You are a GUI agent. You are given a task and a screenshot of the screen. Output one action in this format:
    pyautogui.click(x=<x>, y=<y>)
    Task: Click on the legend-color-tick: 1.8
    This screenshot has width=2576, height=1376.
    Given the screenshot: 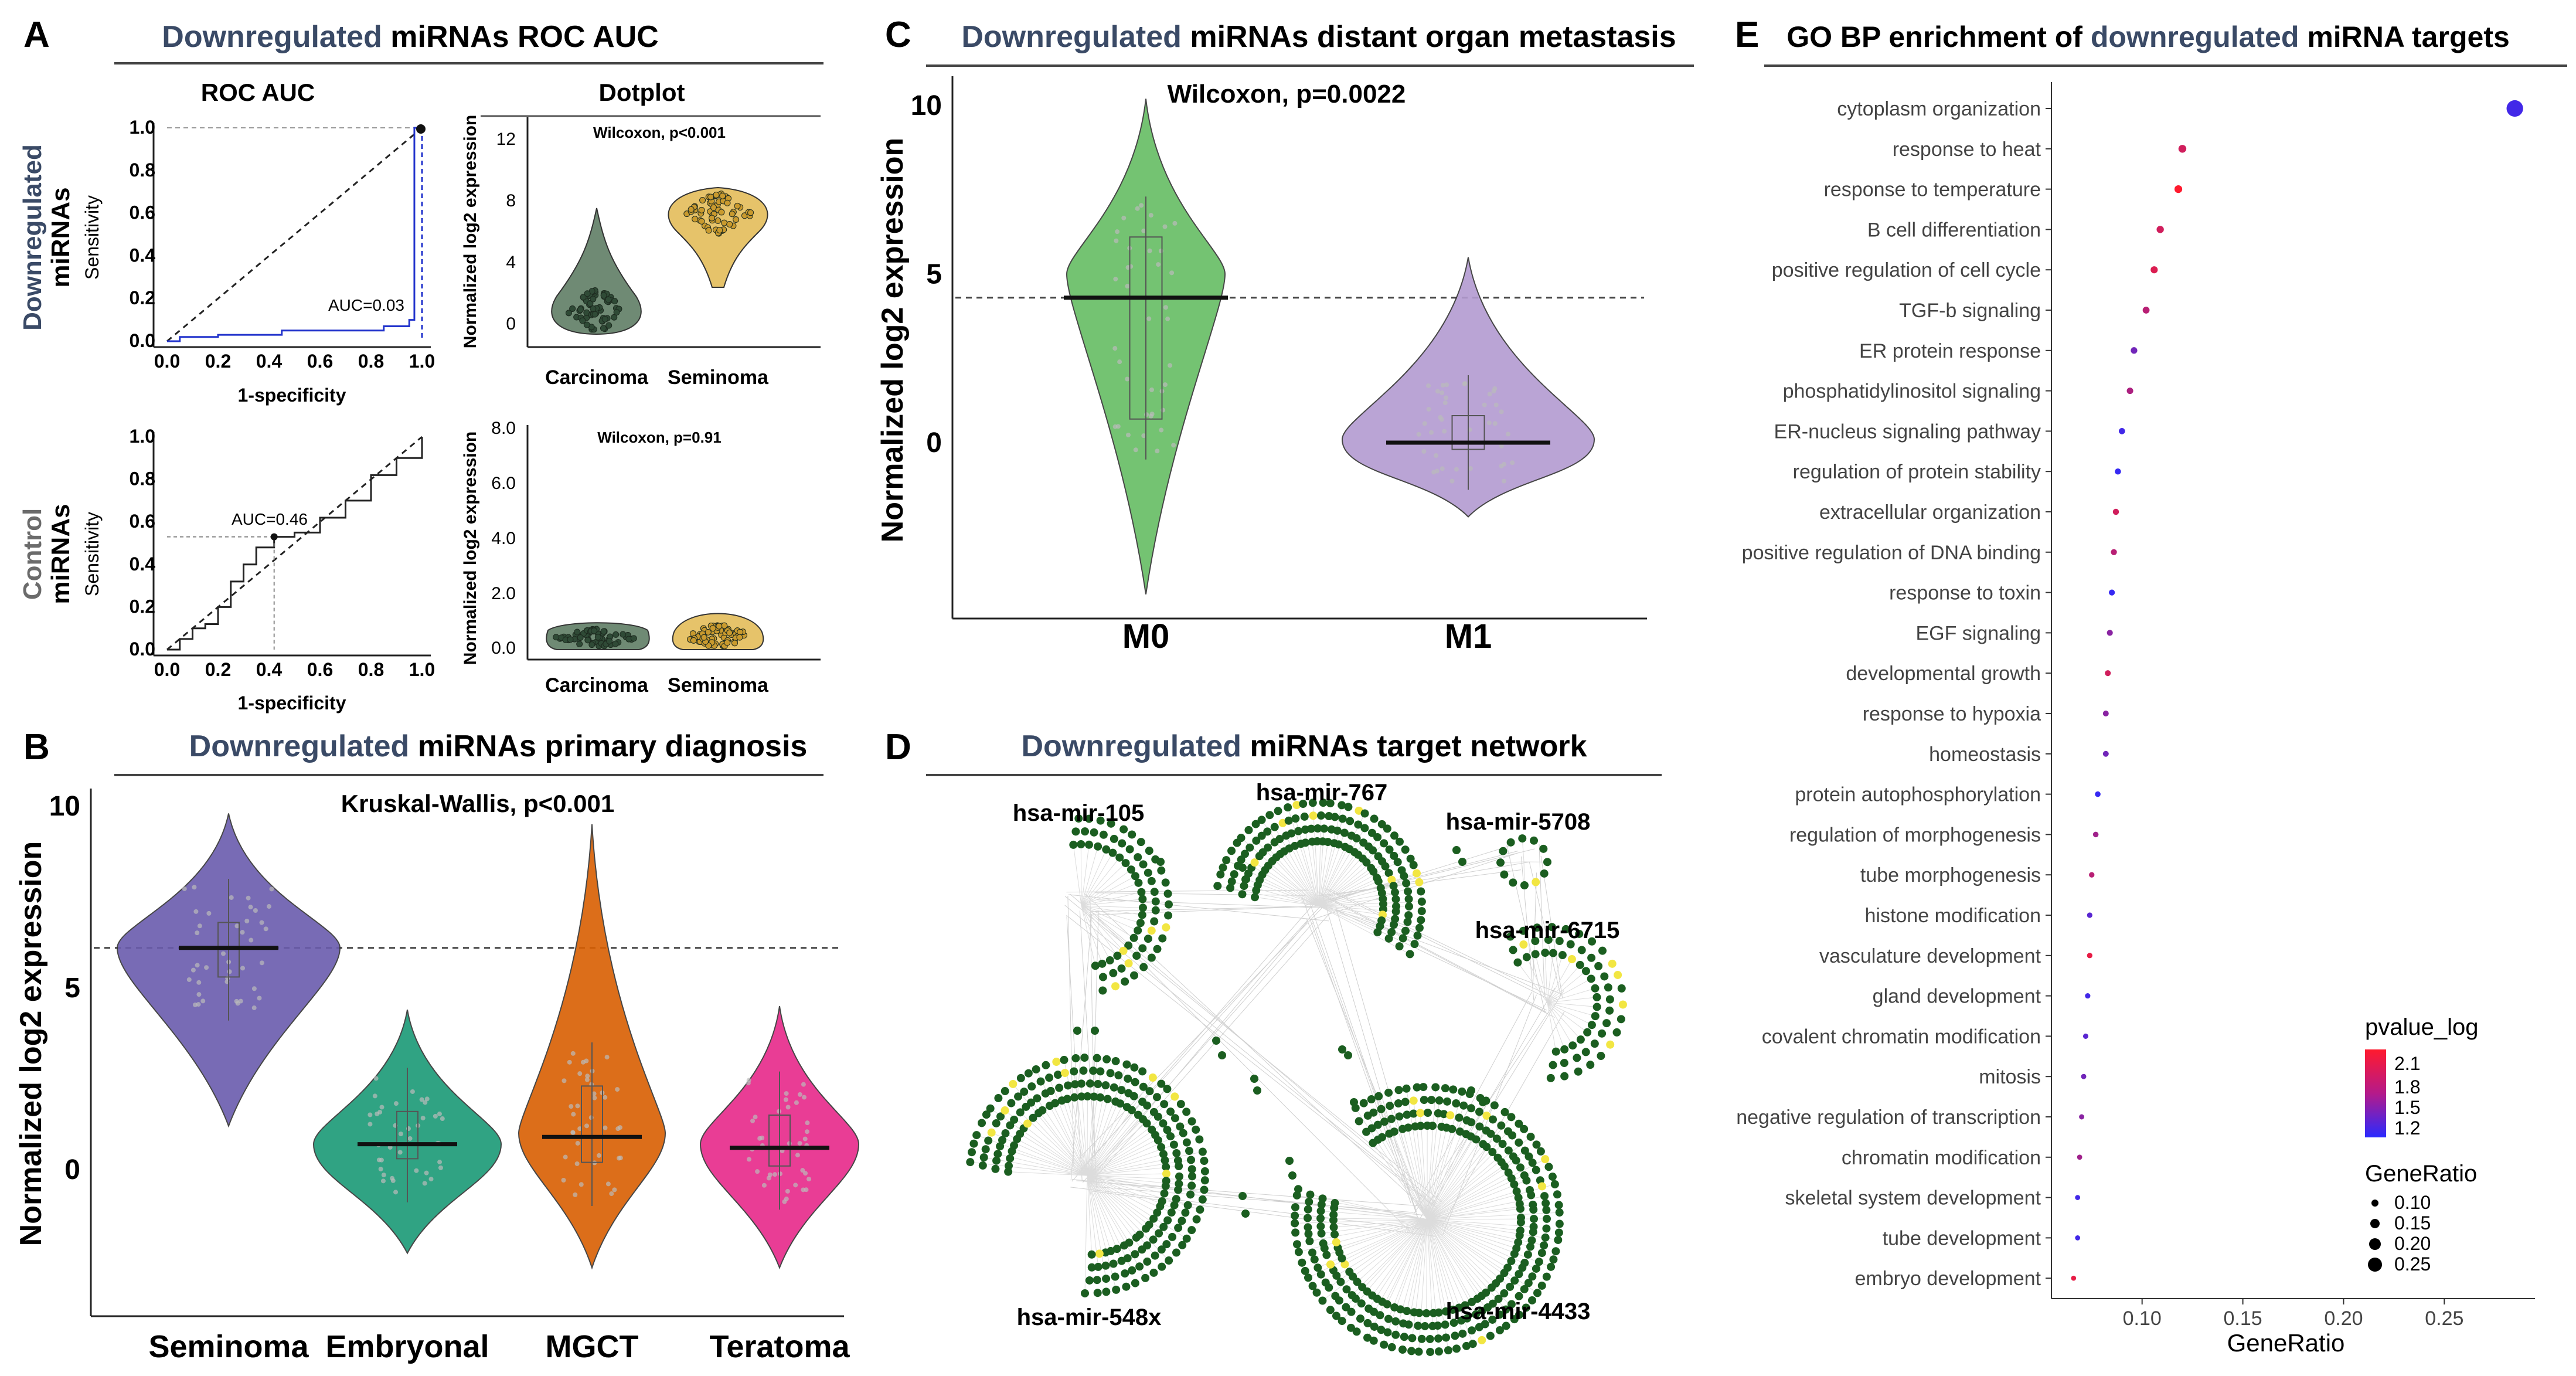 What is the action you would take?
    pyautogui.click(x=2407, y=1087)
    